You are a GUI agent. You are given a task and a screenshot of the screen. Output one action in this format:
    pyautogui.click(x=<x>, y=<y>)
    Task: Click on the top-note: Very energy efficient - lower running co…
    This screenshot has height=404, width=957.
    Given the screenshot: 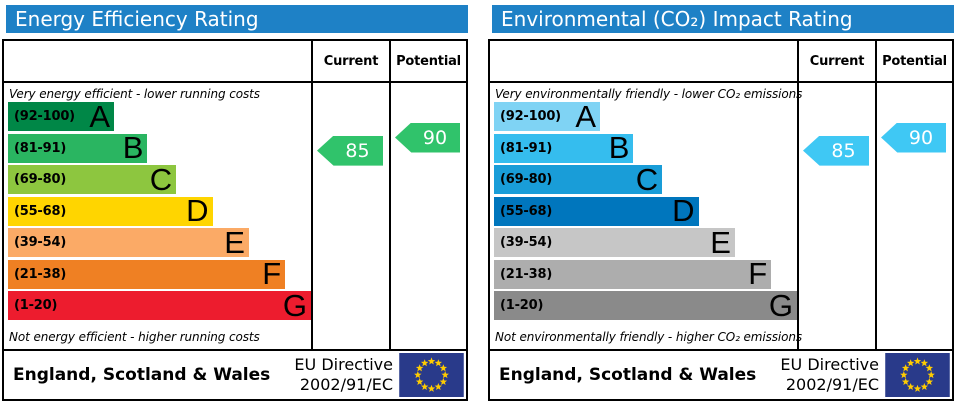 What is the action you would take?
    pyautogui.click(x=134, y=94)
    